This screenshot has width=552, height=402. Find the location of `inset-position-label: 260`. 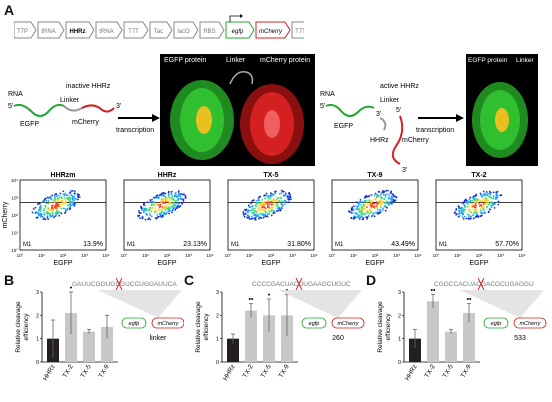

inset-position-label: 260 is located at coordinates (338, 338).